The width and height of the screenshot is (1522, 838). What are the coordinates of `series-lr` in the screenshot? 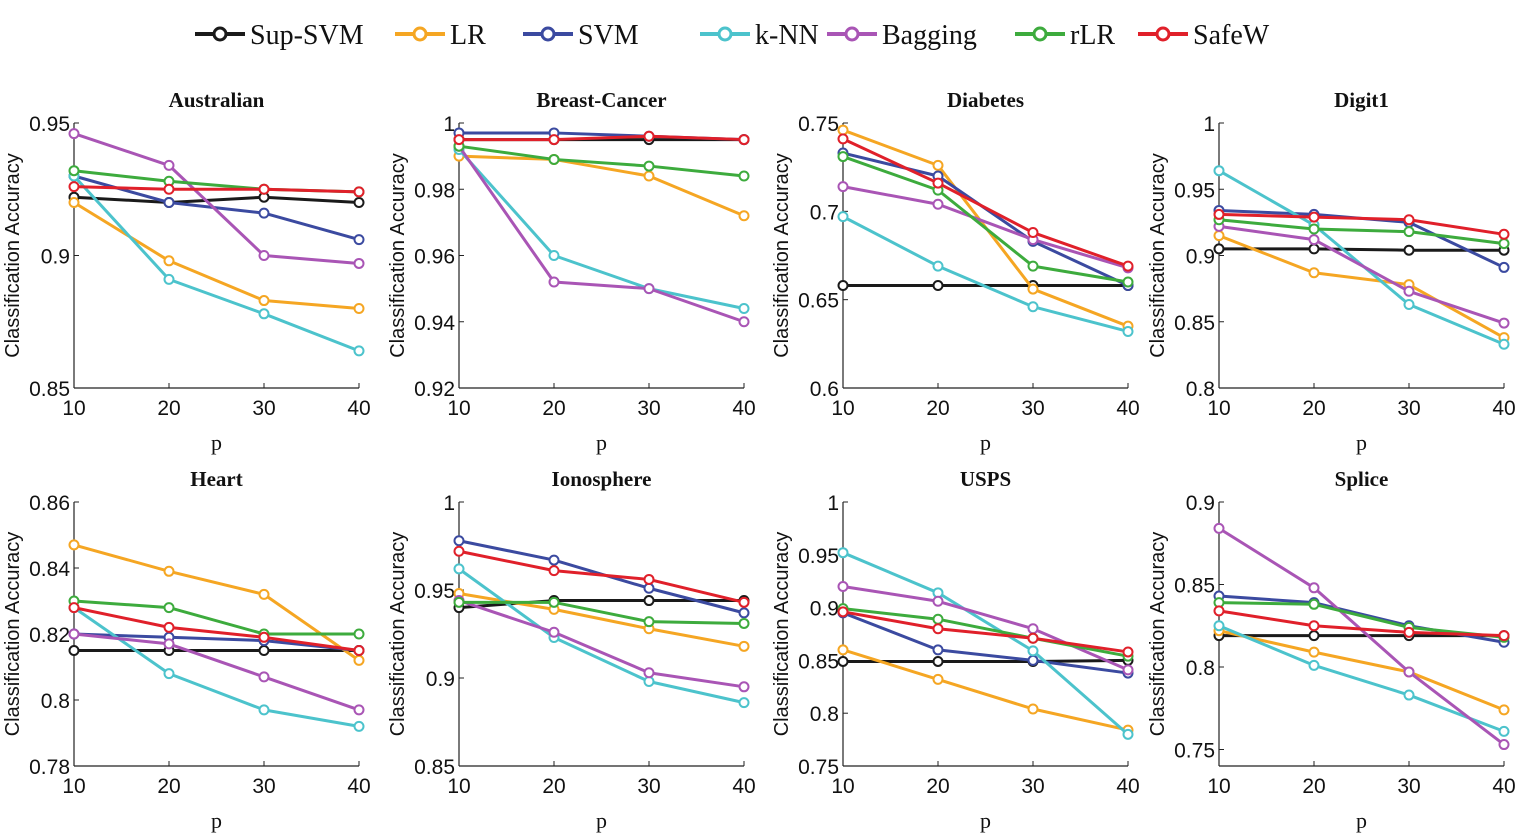 It's located at (216, 255).